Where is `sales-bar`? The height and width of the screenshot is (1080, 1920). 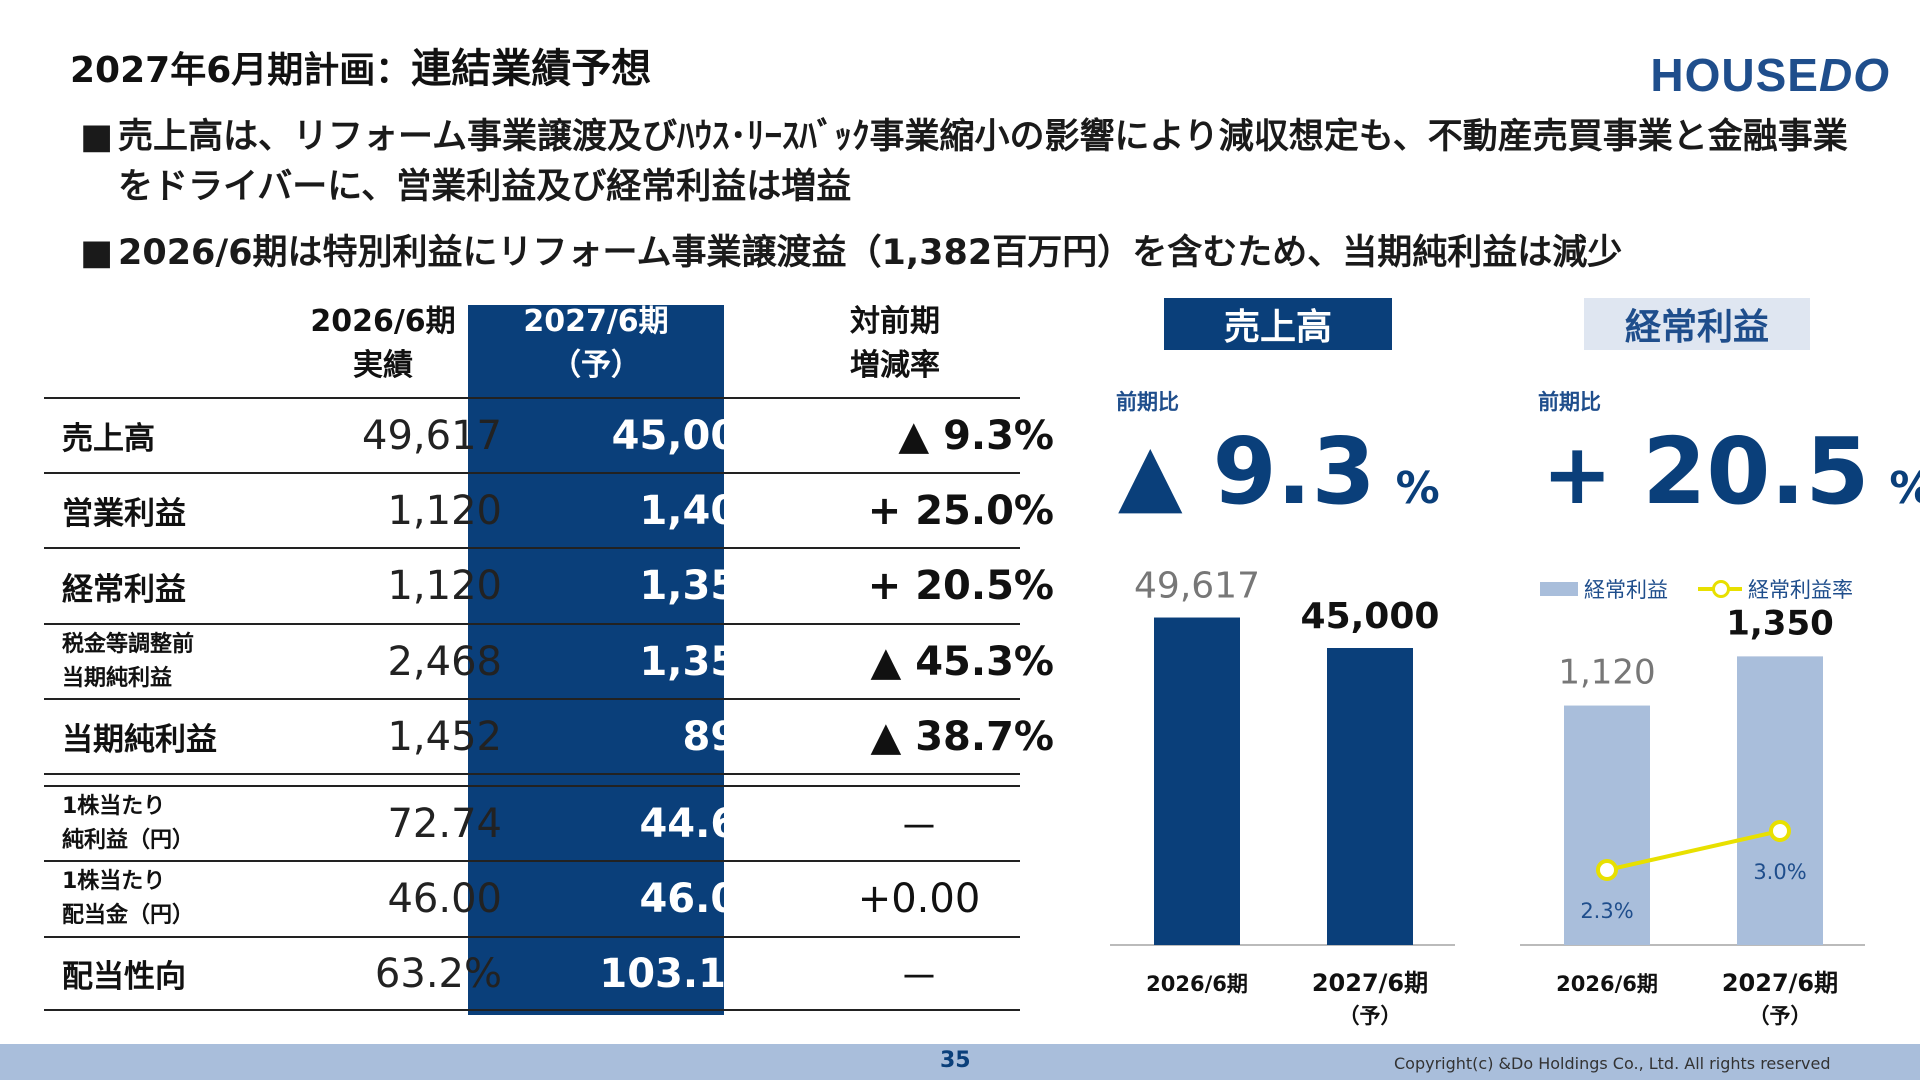 sales-bar is located at coordinates (1370, 796).